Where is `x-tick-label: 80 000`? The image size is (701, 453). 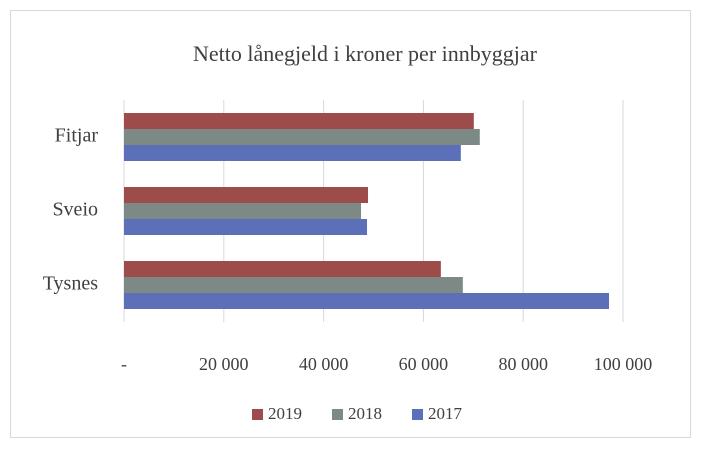 x-tick-label: 80 000 is located at coordinates (523, 364).